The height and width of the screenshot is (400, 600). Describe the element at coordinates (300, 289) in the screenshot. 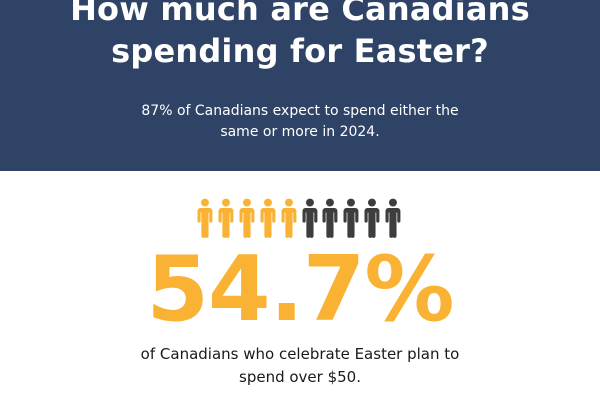

I see `stat-percentage: 54.7%` at that location.